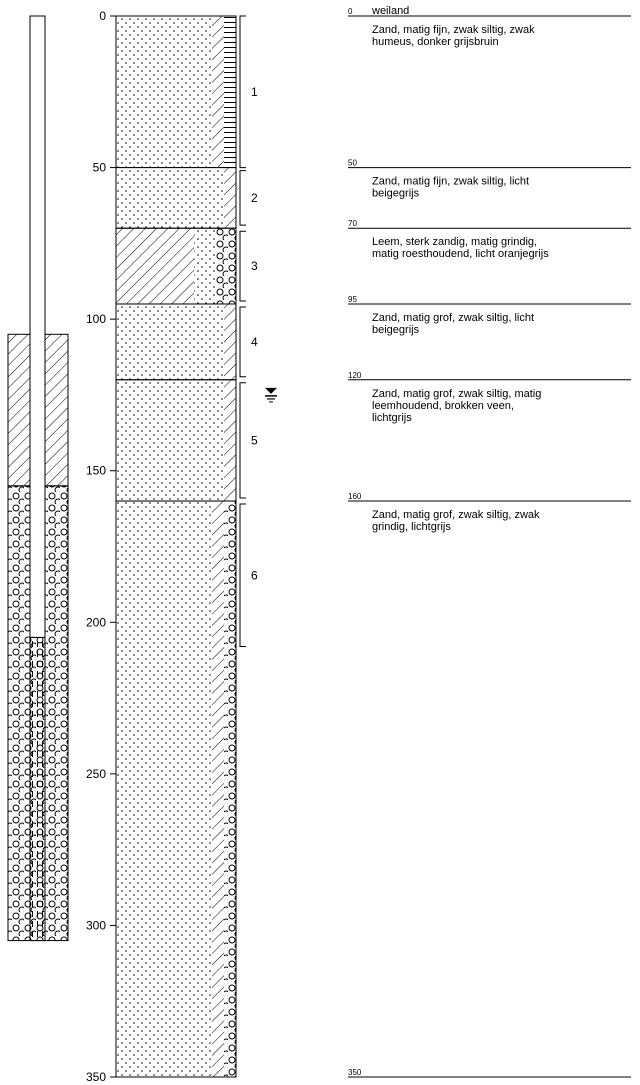 This screenshot has width=640, height=1085. What do you see at coordinates (102, 16) in the screenshot?
I see `depth-axis-tick-label: 0` at bounding box center [102, 16].